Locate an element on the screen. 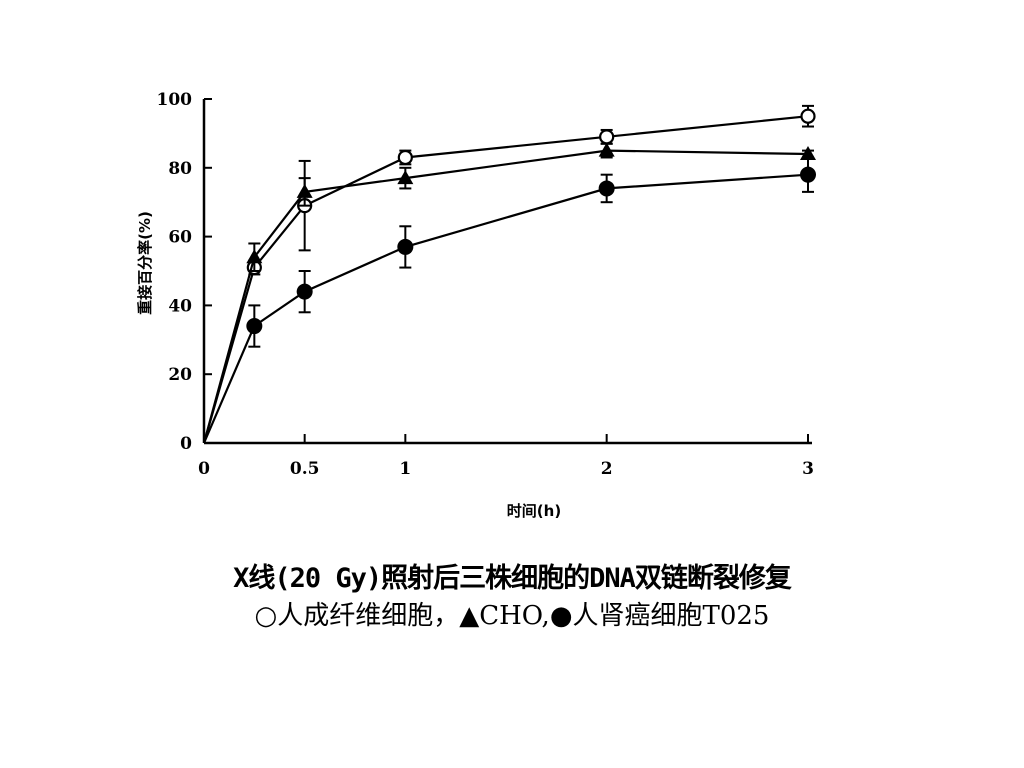 The height and width of the screenshot is (768, 1024). x-tick-label: 2 is located at coordinates (607, 469).